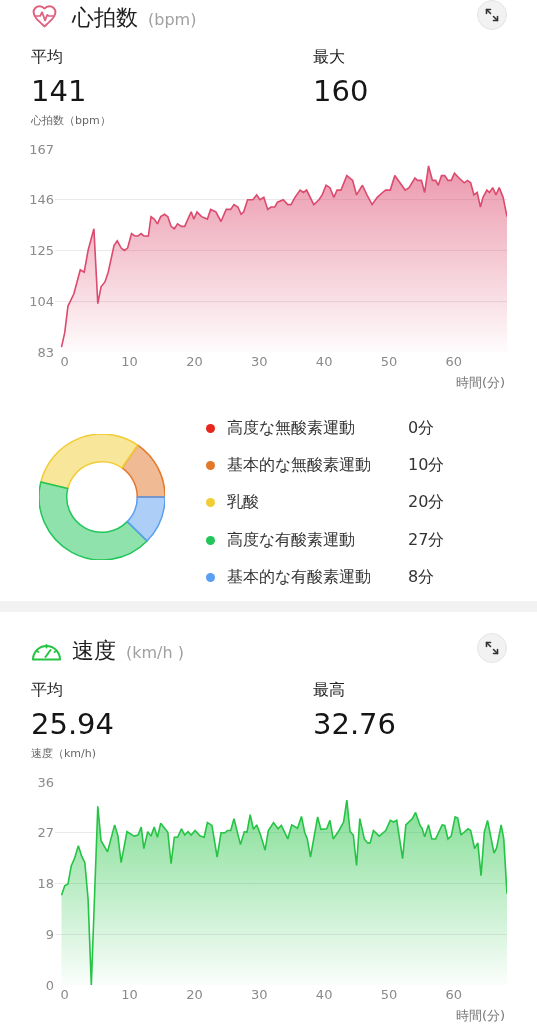  I want to click on legend-label: 基本的な有酸素運動, so click(299, 577).